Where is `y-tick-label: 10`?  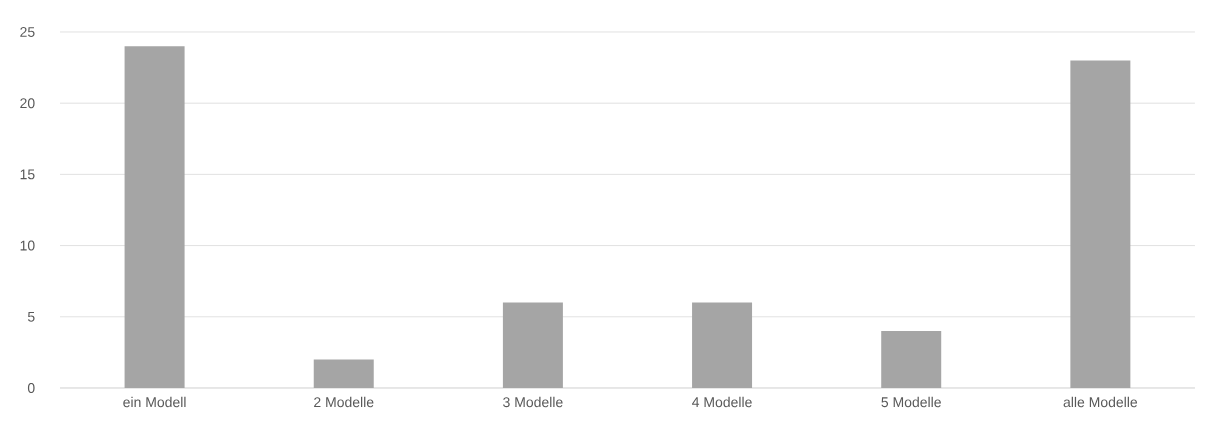
y-tick-label: 10 is located at coordinates (27, 245).